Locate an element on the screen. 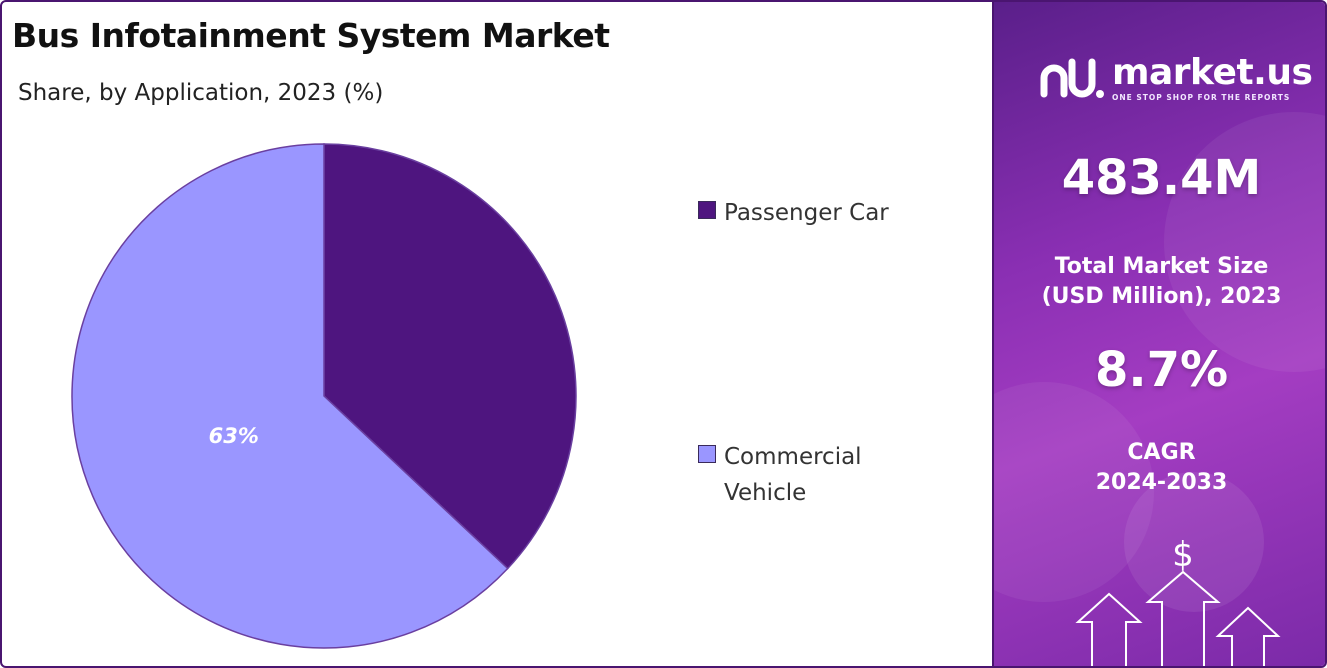  chart-title: Bus Infotainment System Market is located at coordinates (311, 35).